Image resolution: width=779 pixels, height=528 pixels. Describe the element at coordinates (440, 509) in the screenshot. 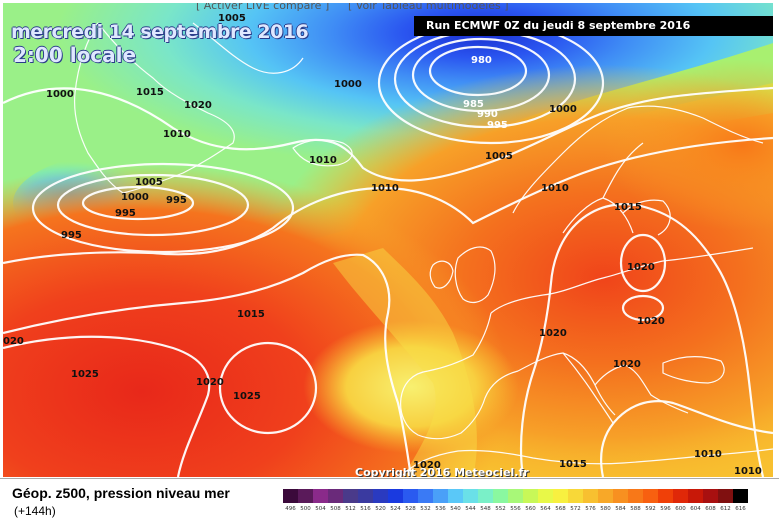

I see `legend-label: 536` at that location.